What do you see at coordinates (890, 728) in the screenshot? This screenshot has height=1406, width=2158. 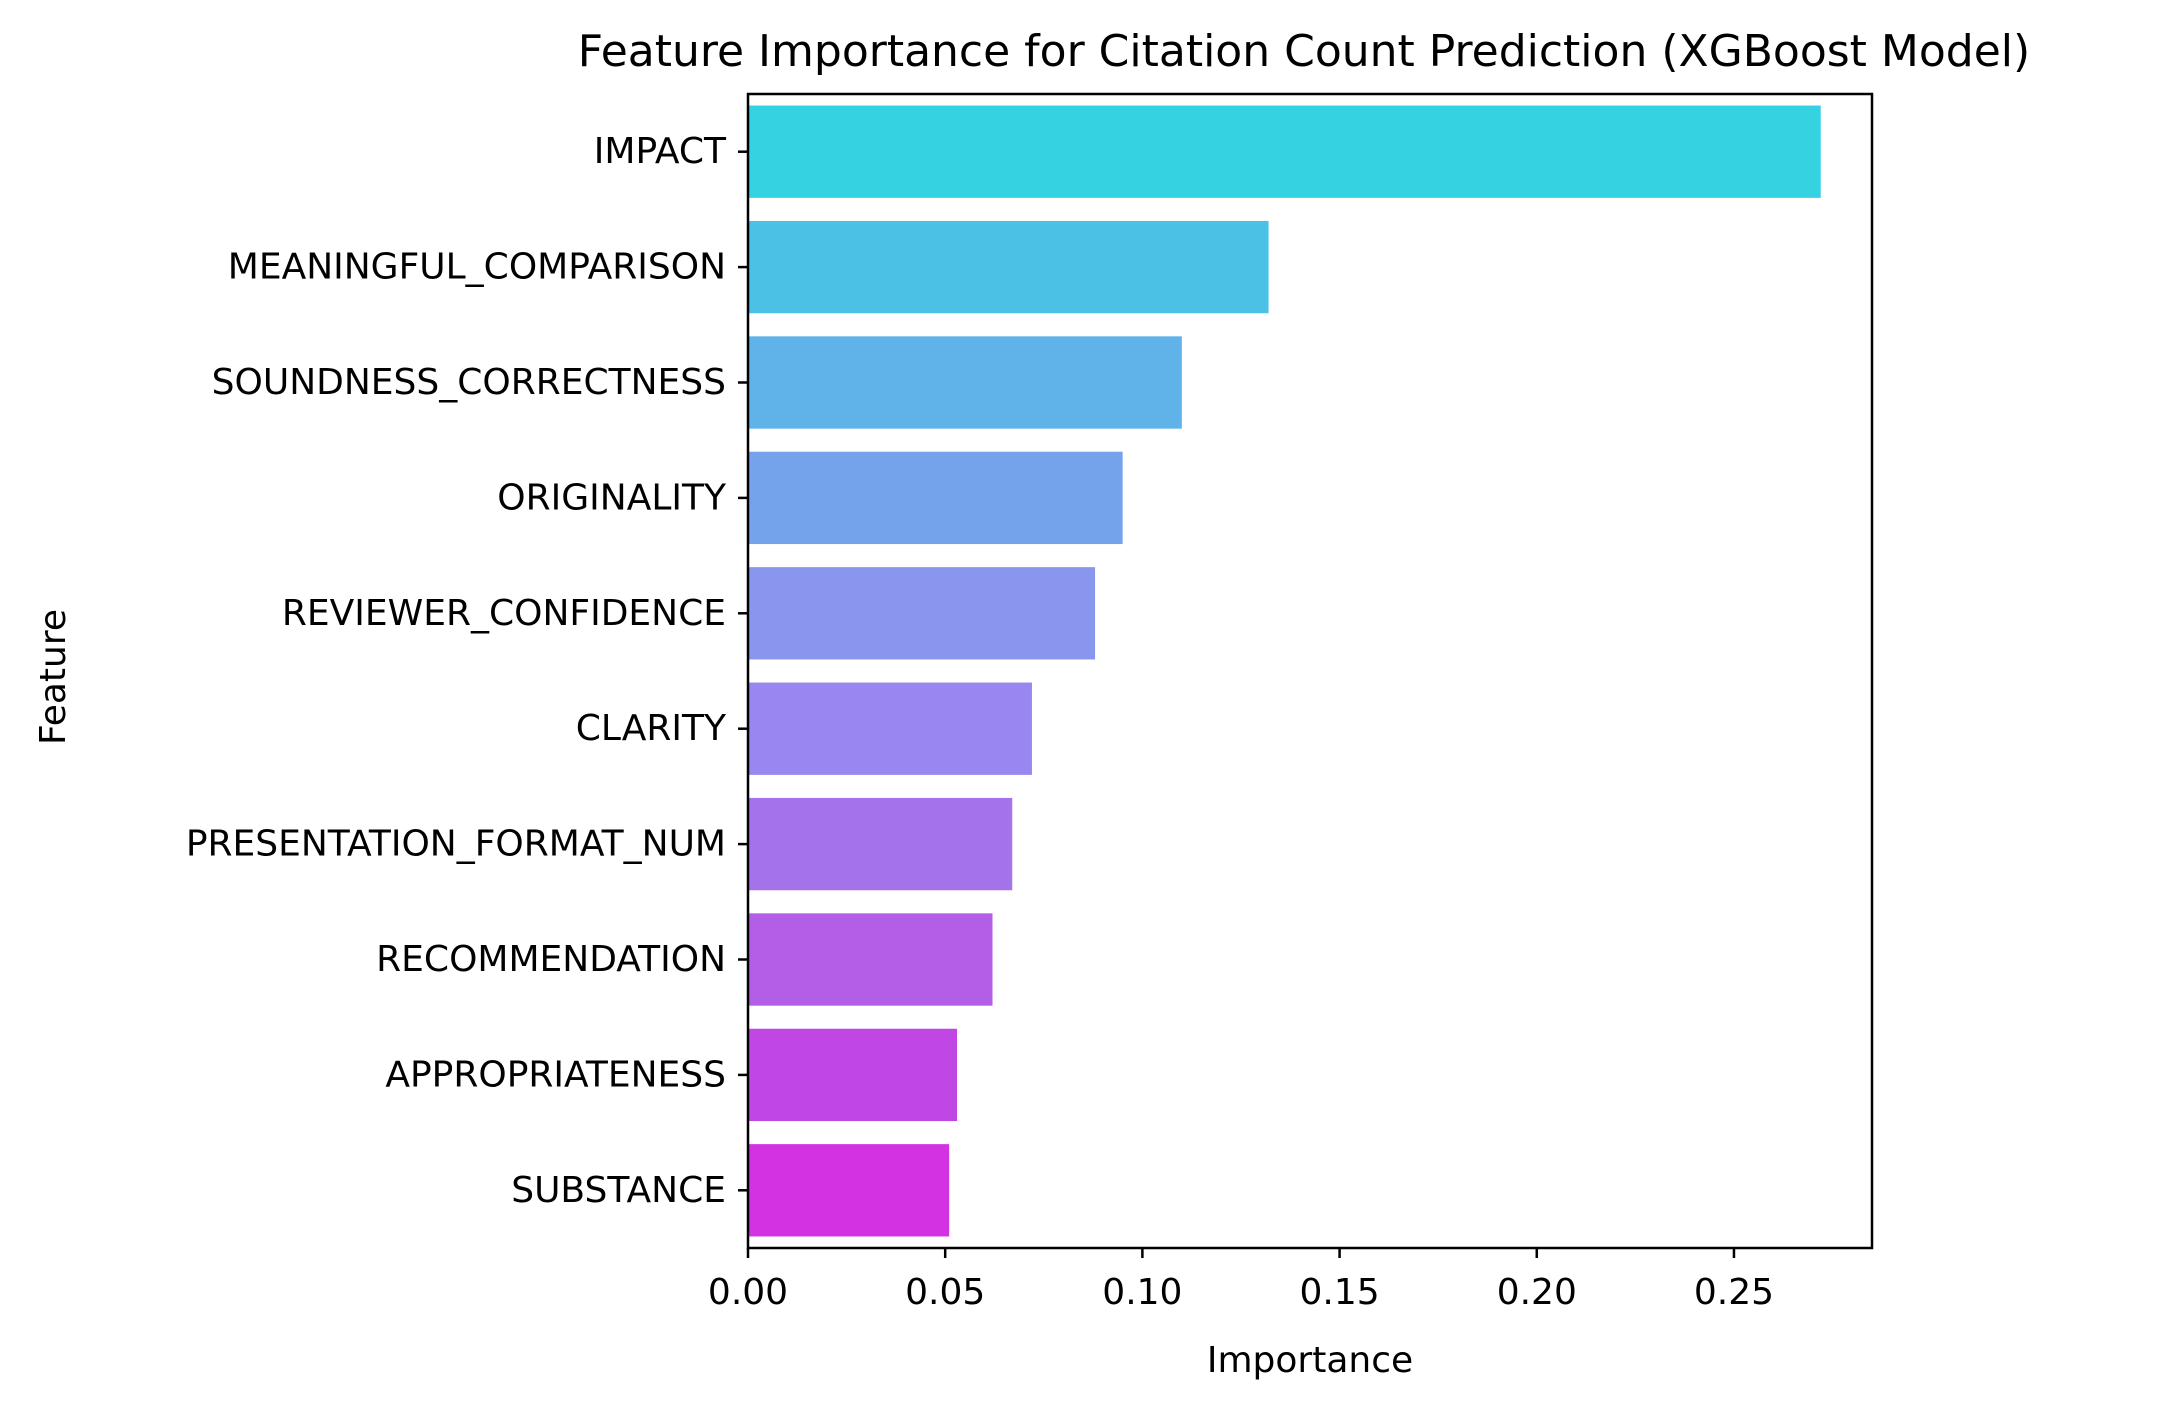 I see `bar-clarity` at bounding box center [890, 728].